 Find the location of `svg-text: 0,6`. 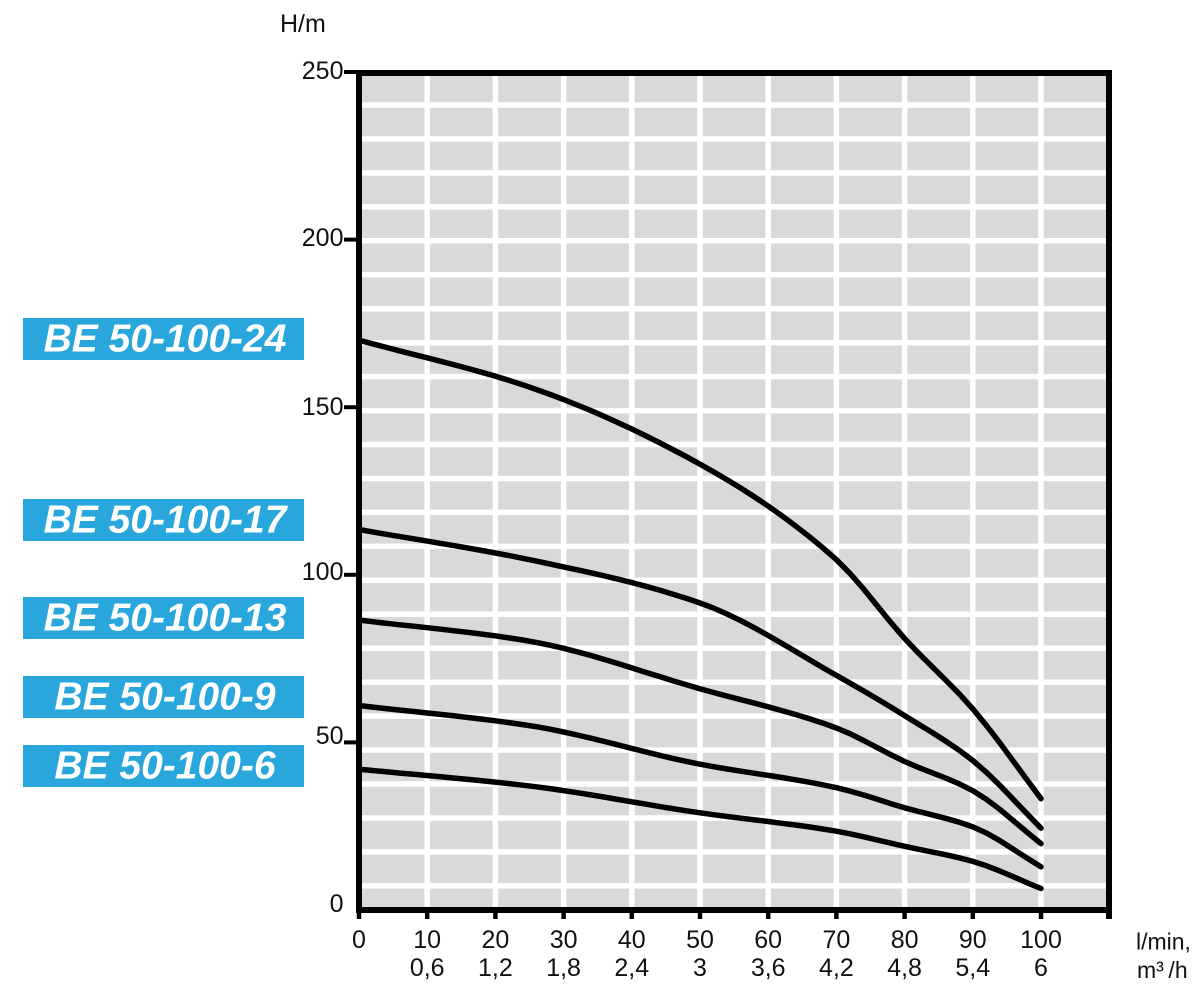

svg-text: 0,6 is located at coordinates (427, 968).